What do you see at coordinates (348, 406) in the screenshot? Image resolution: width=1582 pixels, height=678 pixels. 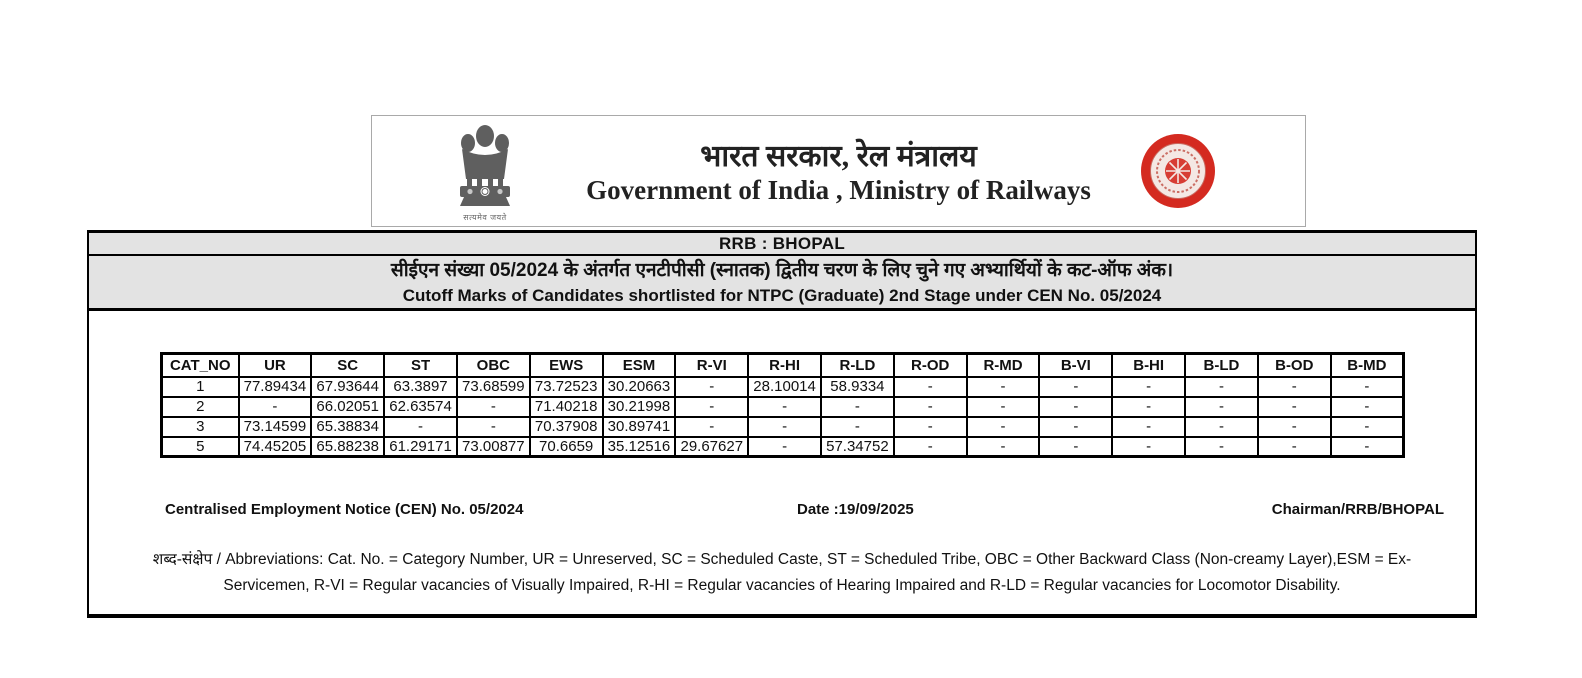 I see `table-cell: 66.02051` at bounding box center [348, 406].